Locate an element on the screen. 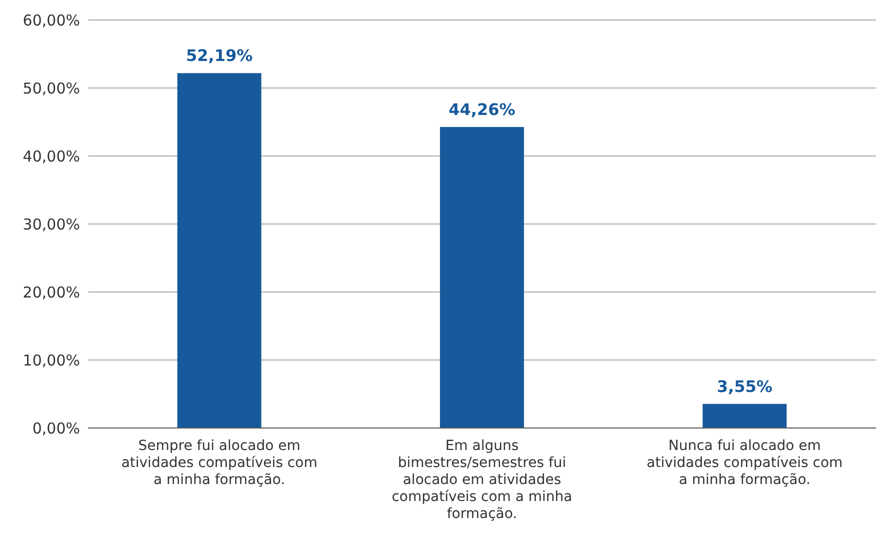 Image resolution: width=888 pixels, height=558 pixels. data-label: 52,19% is located at coordinates (219, 56).